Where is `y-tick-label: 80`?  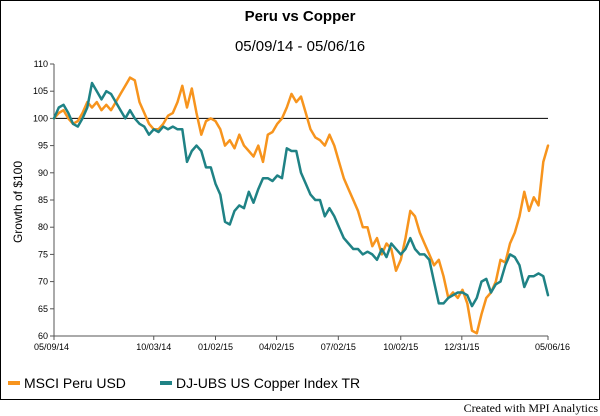 y-tick-label: 80 is located at coordinates (43, 227).